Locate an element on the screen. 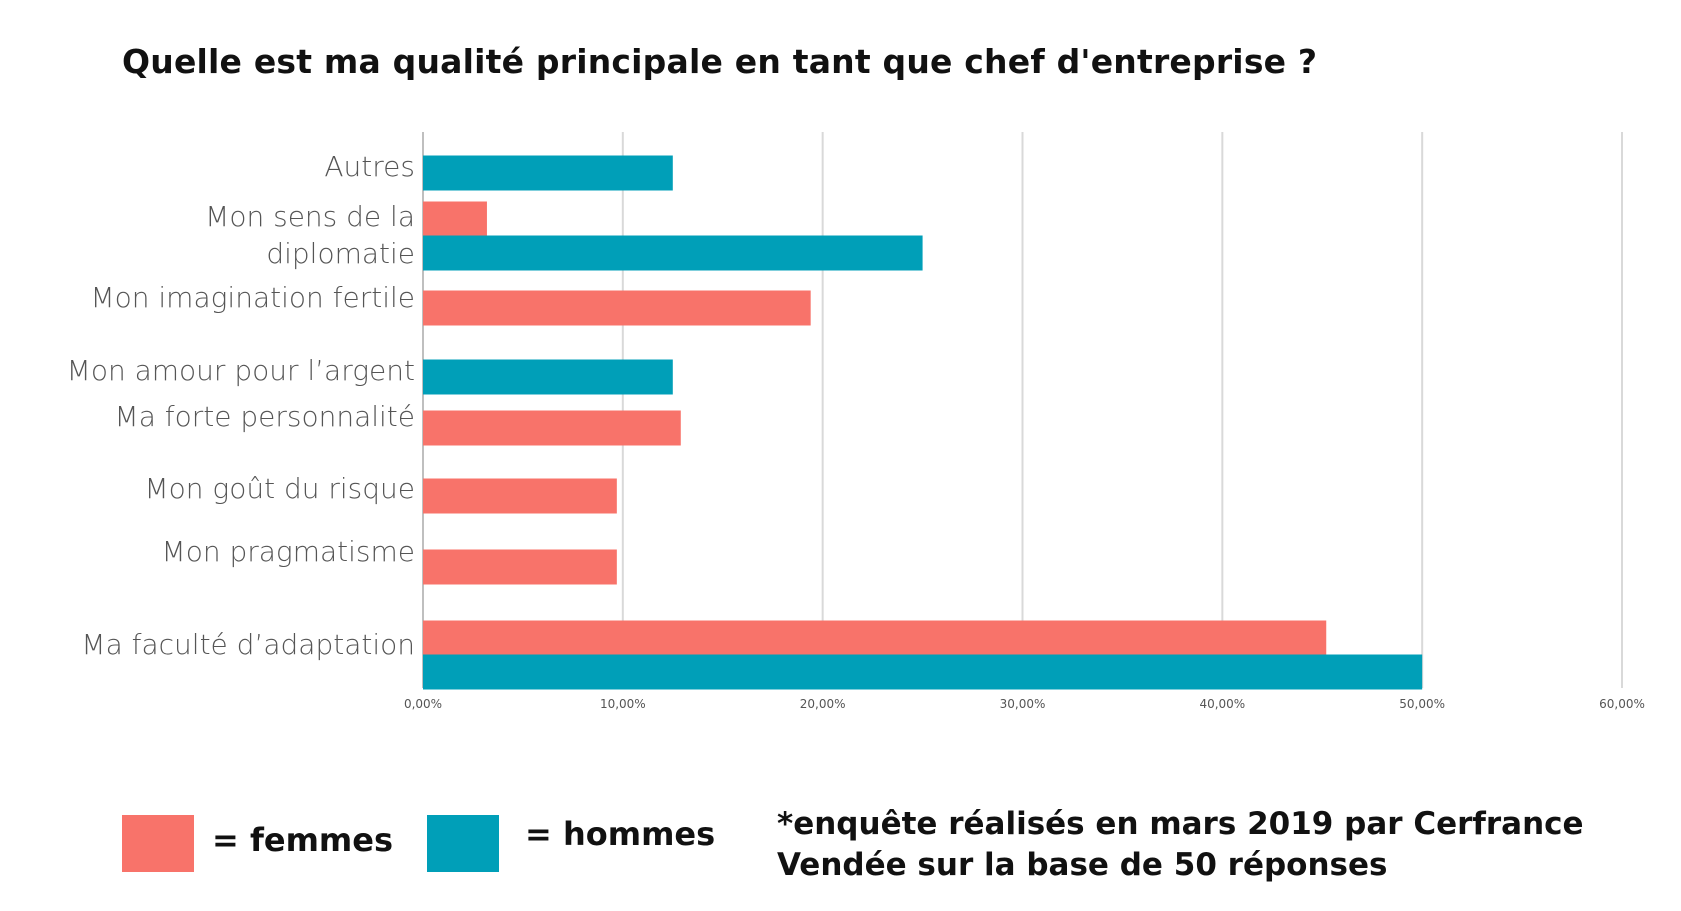 The image size is (1681, 911). category-label-2: Mon imagination fertile is located at coordinates (252, 297).